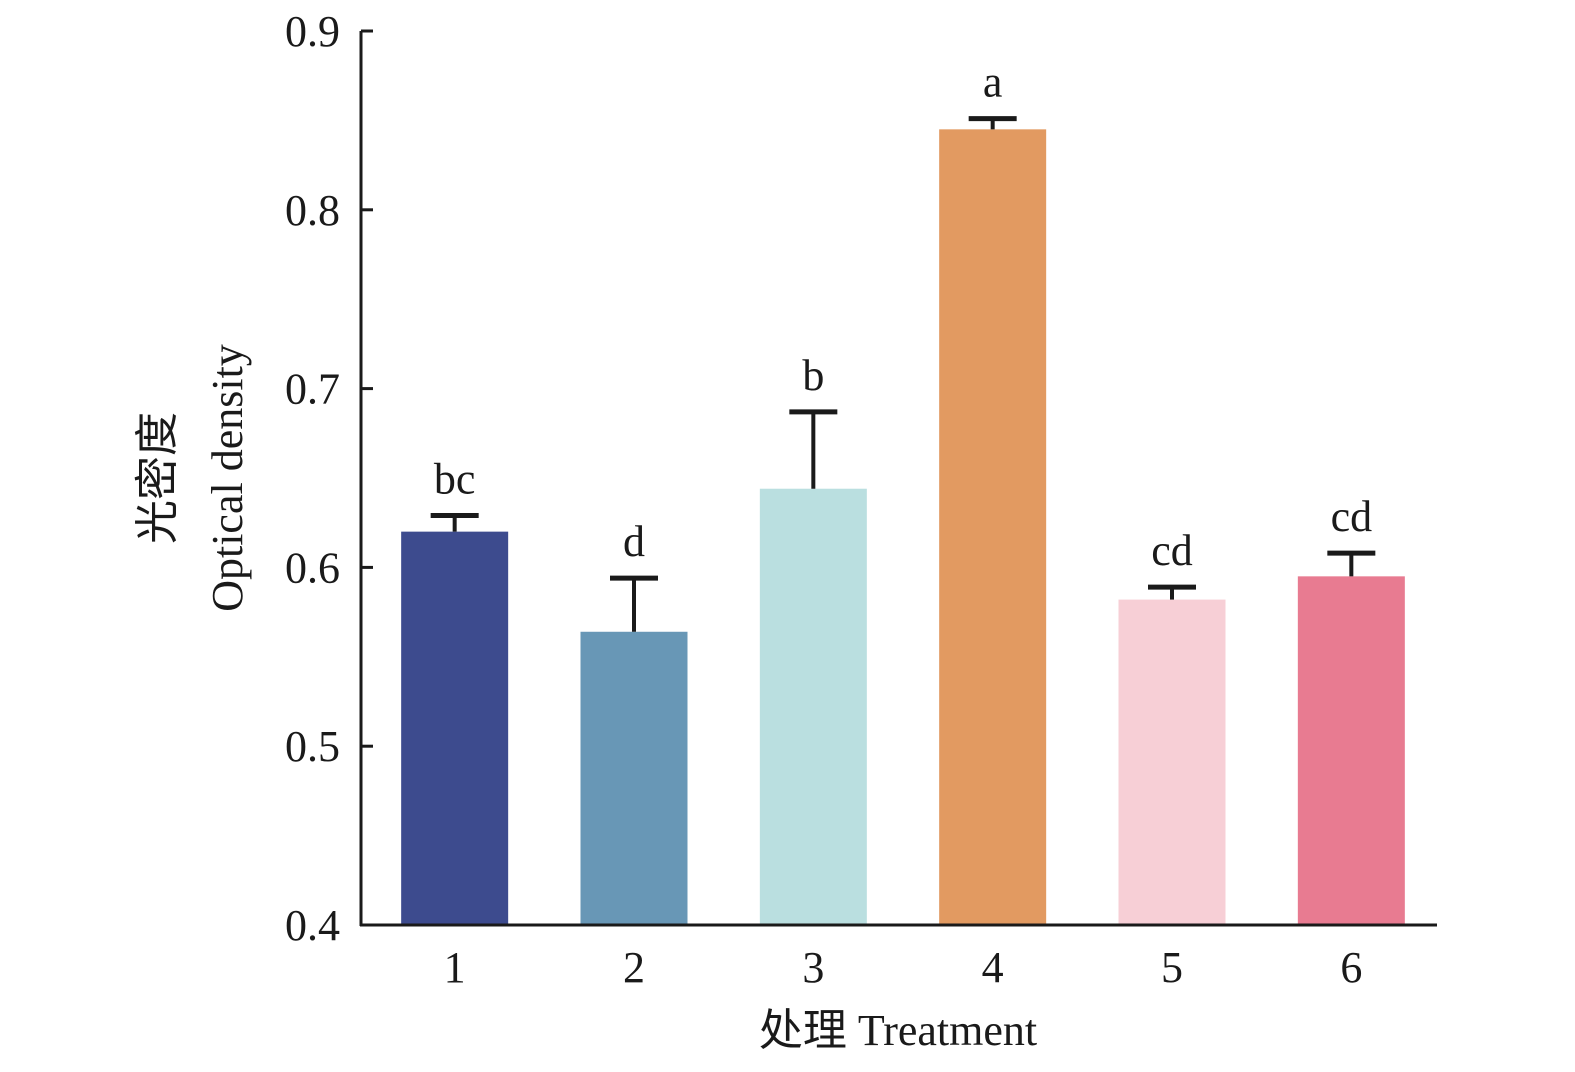 This screenshot has width=1575, height=1072. I want to click on significance-label-2: d, so click(634, 541).